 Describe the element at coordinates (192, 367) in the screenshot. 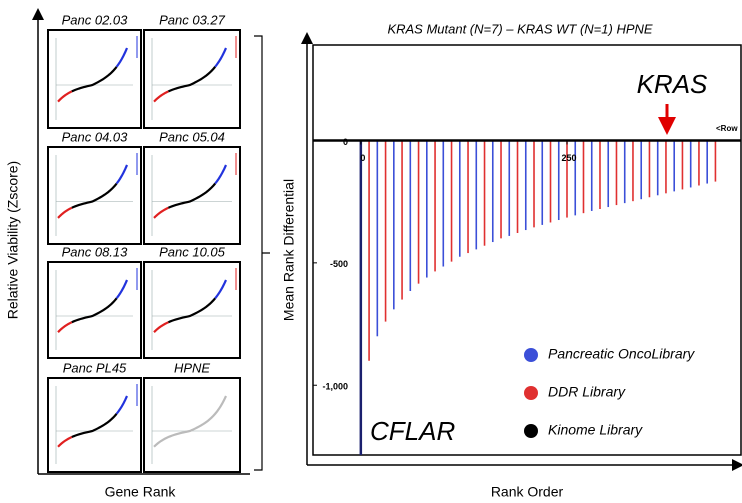

I see `panel-title: HPNE` at that location.